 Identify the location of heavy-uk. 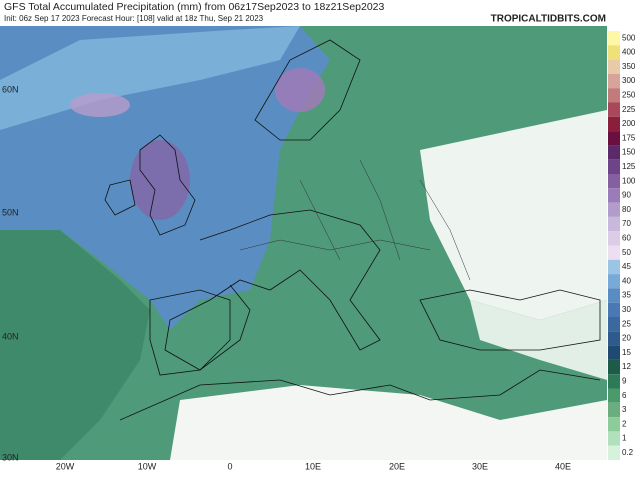
(160, 180).